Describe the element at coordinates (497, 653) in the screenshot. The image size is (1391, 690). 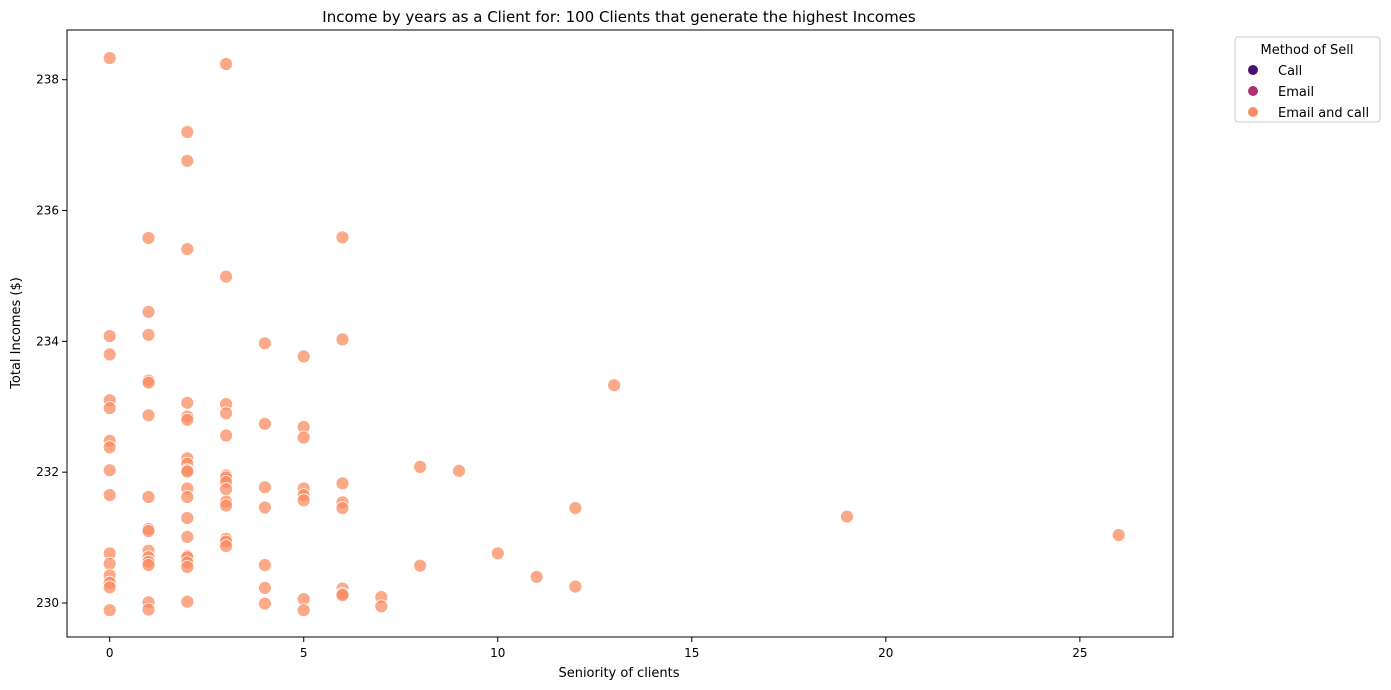
I see `x-tick-label: 10` at that location.